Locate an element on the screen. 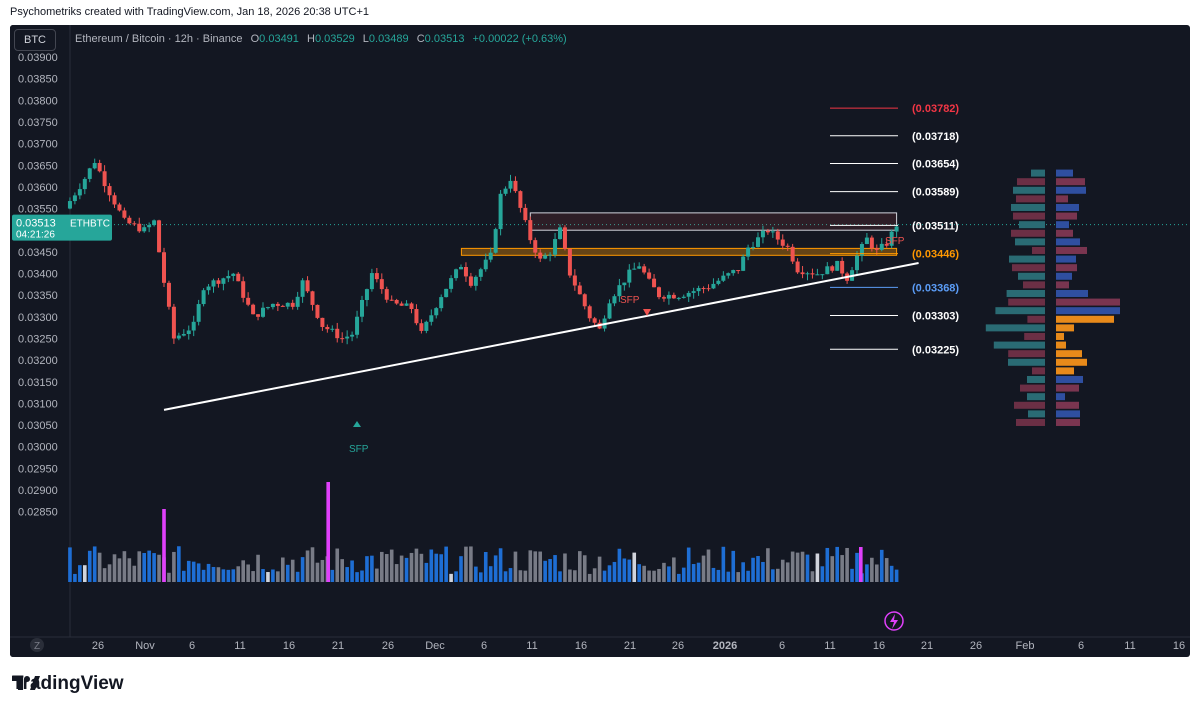 Image resolution: width=1200 pixels, height=711 pixels. price-level-label: (0.03654) is located at coordinates (935, 165).